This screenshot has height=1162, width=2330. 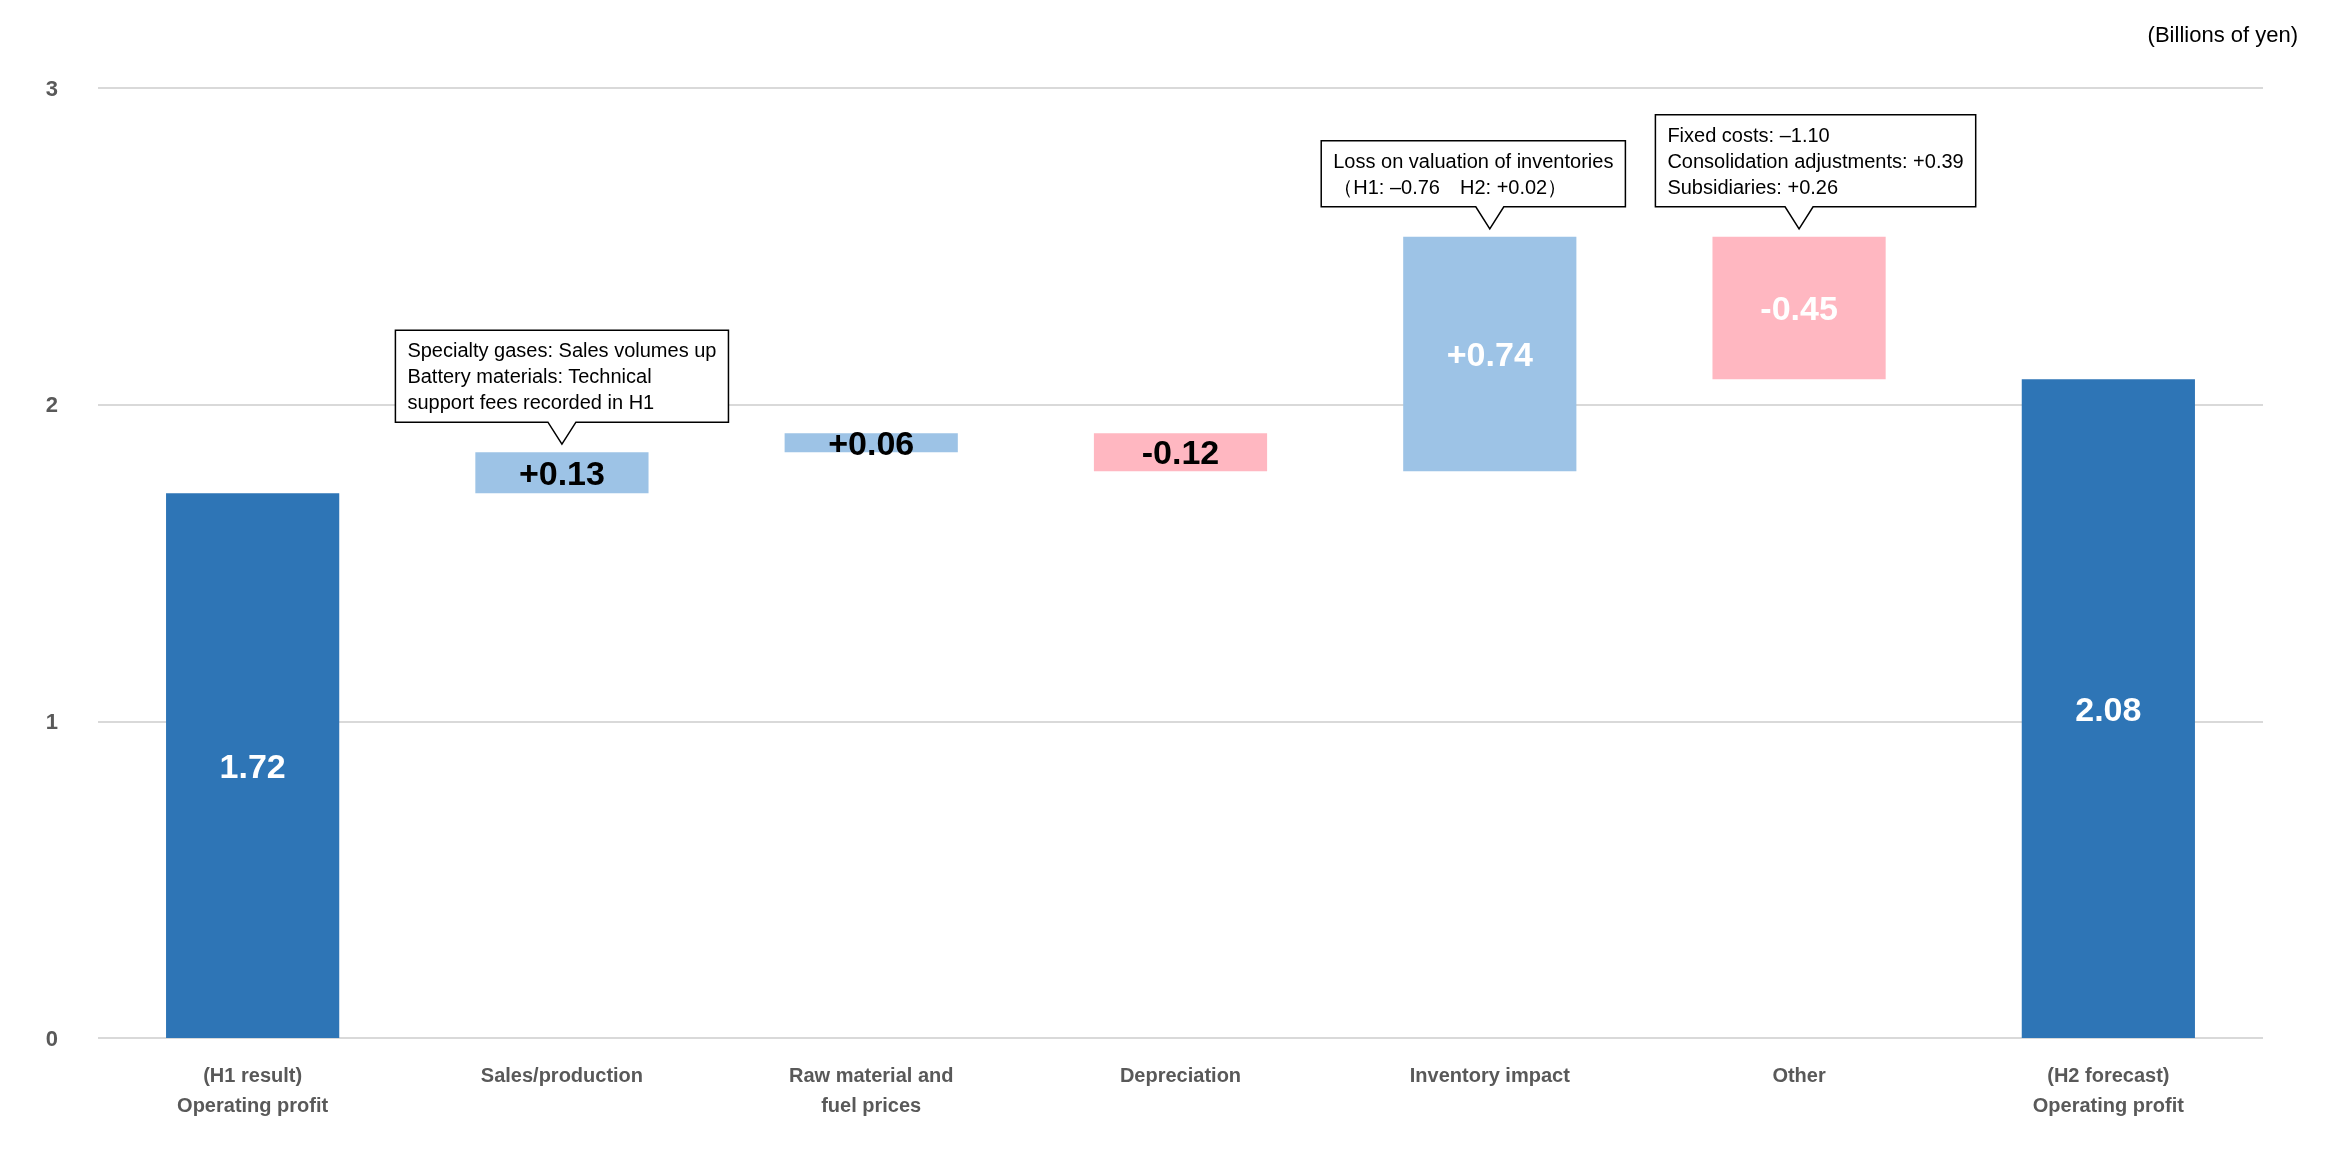 What do you see at coordinates (1815, 160) in the screenshot?
I see `annotation: Fixed costs: –1.10 Consolidation adjustments: +0.39 Subsidiaries: +0.26` at bounding box center [1815, 160].